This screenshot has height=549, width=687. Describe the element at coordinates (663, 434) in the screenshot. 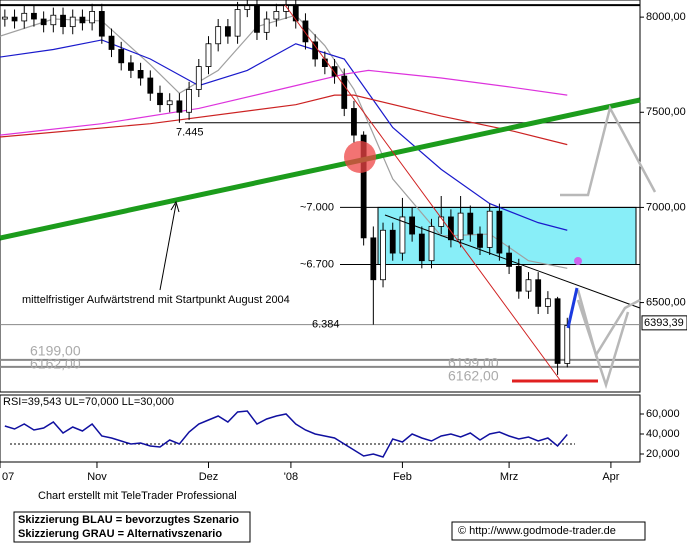

I see `y-tick-label: 40,000` at that location.